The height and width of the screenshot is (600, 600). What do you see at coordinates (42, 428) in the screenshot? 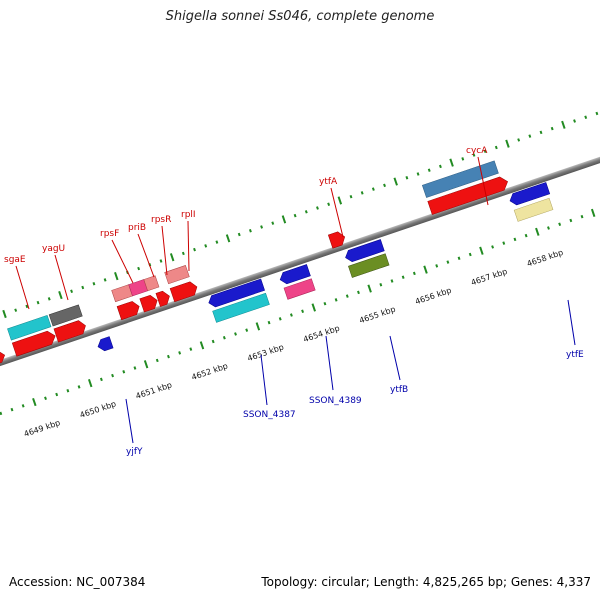
I see `scale-label: 4649 kbp` at bounding box center [42, 428].